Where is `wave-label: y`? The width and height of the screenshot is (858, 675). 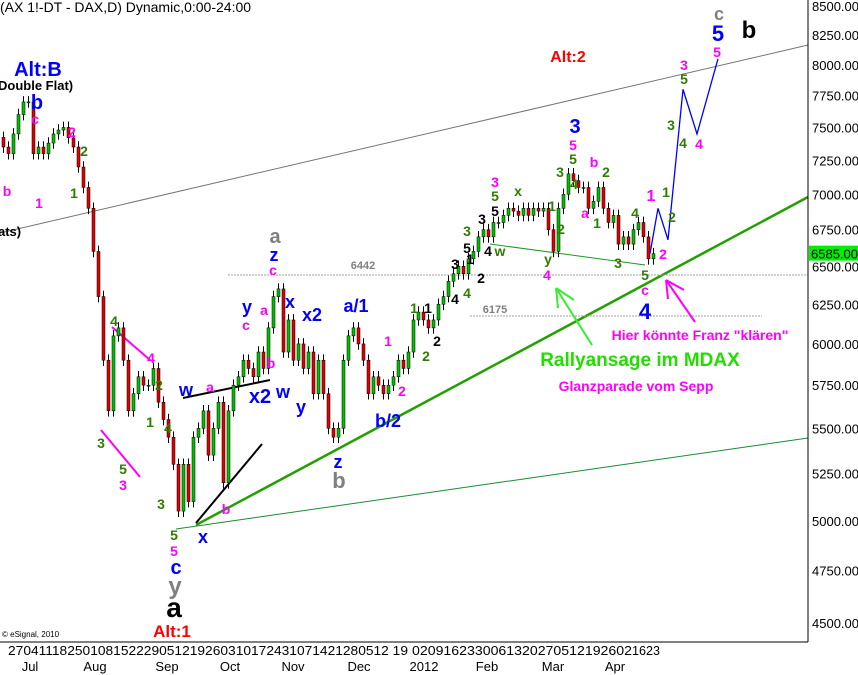
wave-label: y is located at coordinates (175, 586).